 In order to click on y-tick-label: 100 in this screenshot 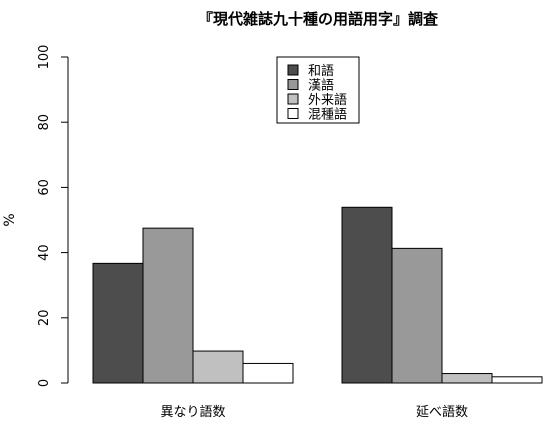, I will do `click(44, 57)`.